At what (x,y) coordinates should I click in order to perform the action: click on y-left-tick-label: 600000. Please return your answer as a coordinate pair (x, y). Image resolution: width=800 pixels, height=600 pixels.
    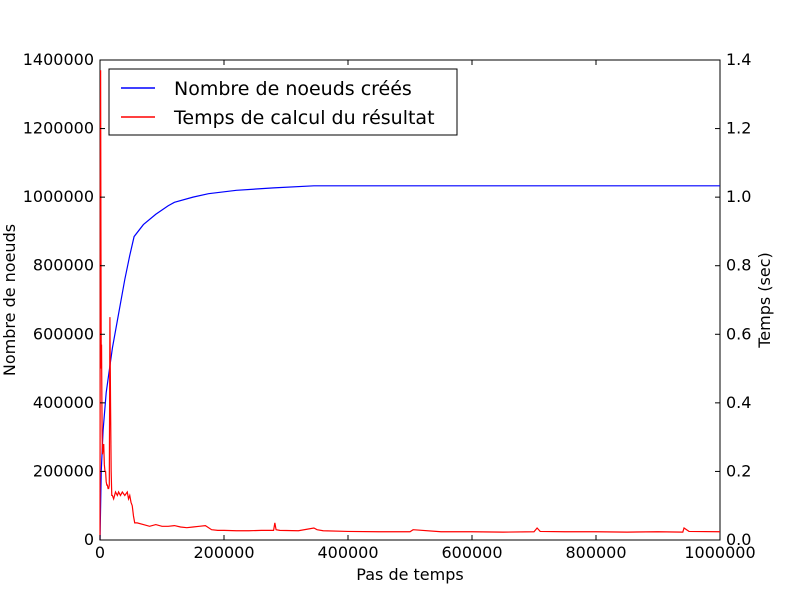
    Looking at the image, I should click on (63, 333).